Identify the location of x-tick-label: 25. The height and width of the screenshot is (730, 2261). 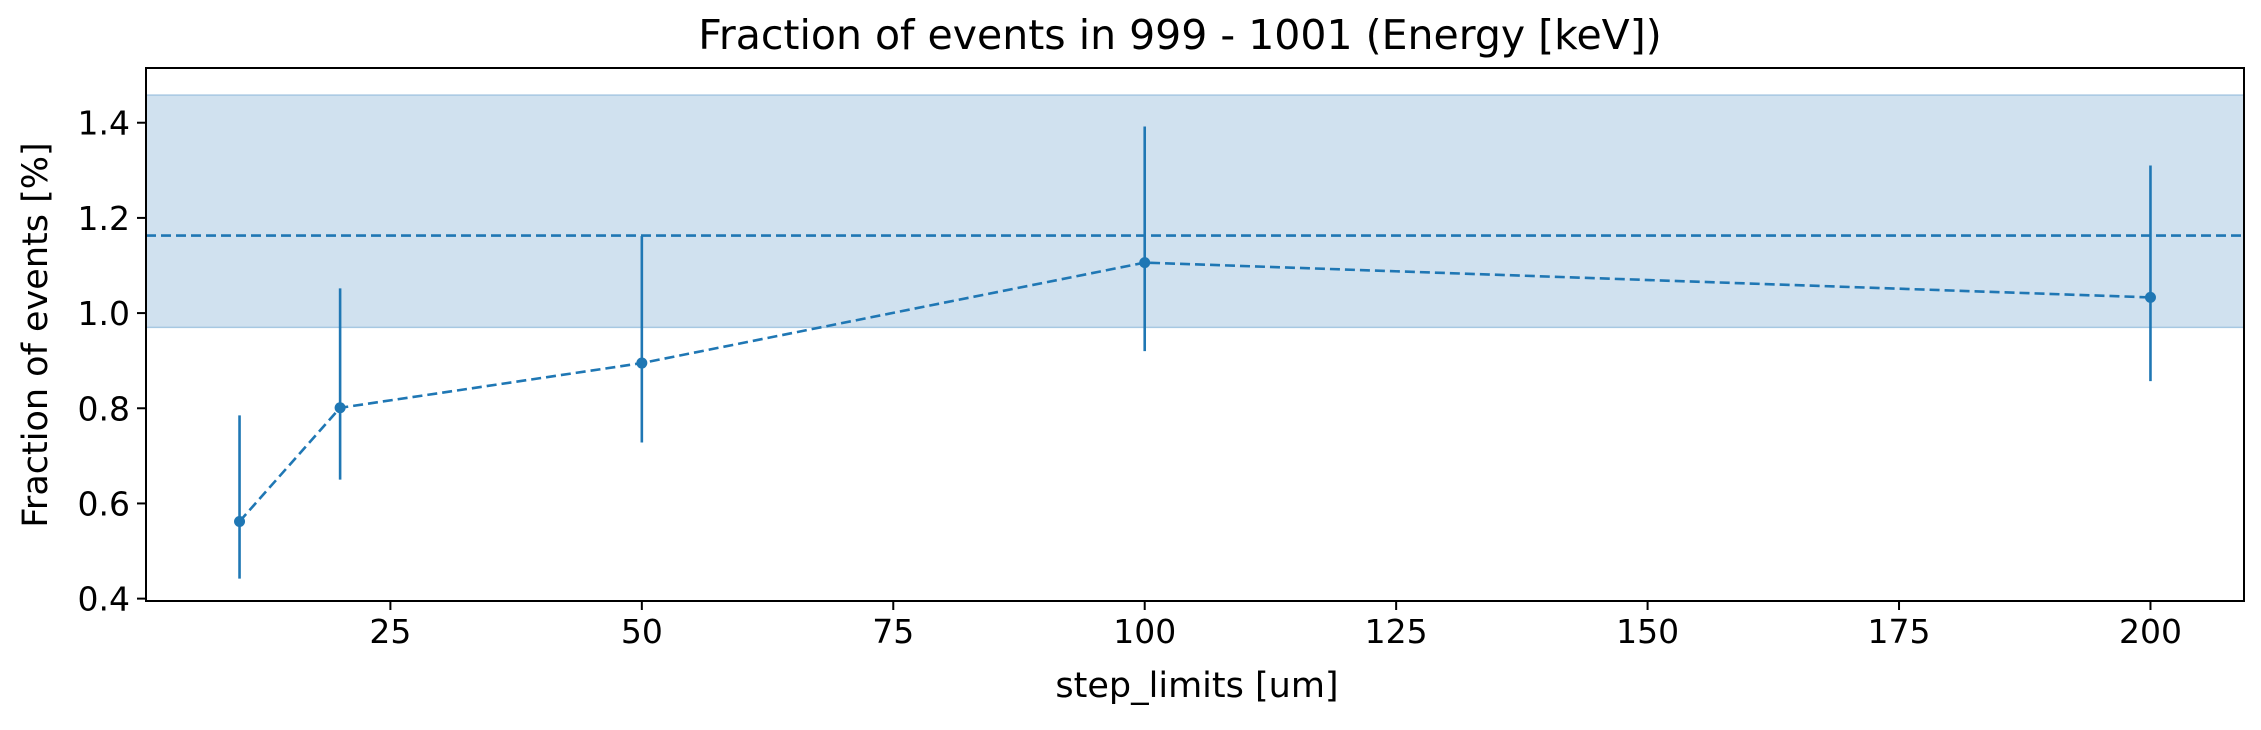
(390, 631).